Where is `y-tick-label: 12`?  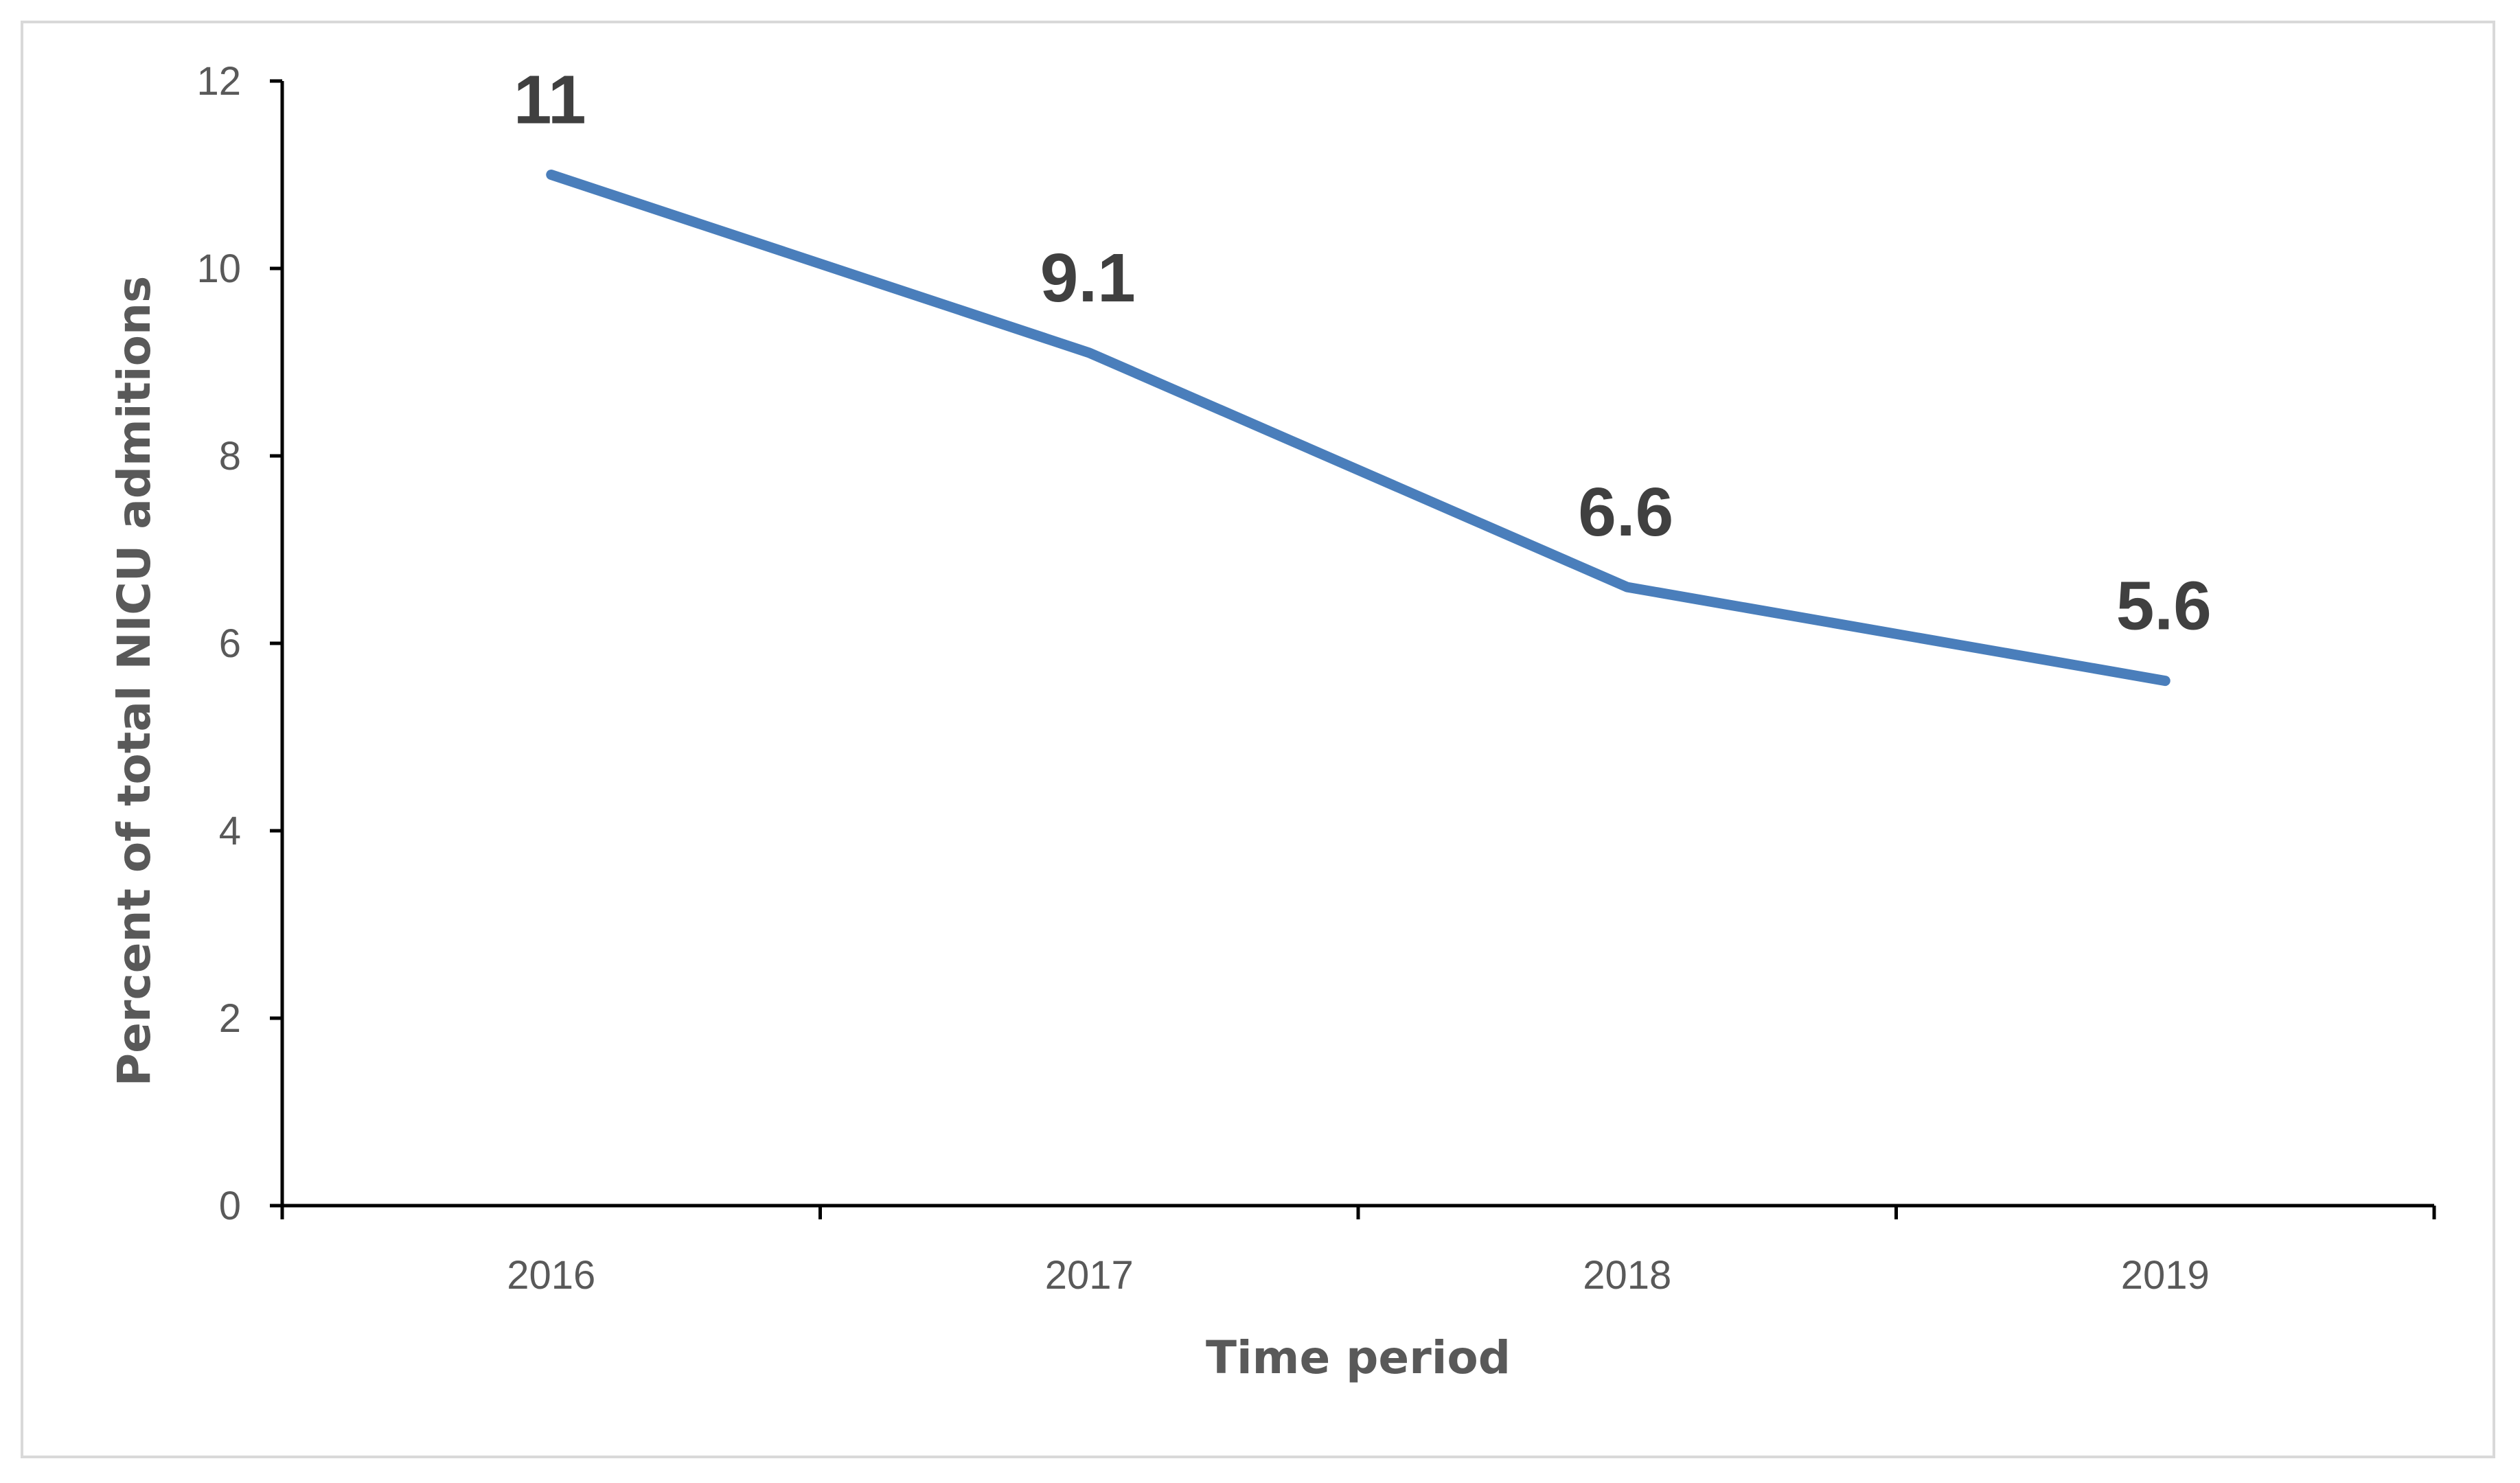 y-tick-label: 12 is located at coordinates (218, 81).